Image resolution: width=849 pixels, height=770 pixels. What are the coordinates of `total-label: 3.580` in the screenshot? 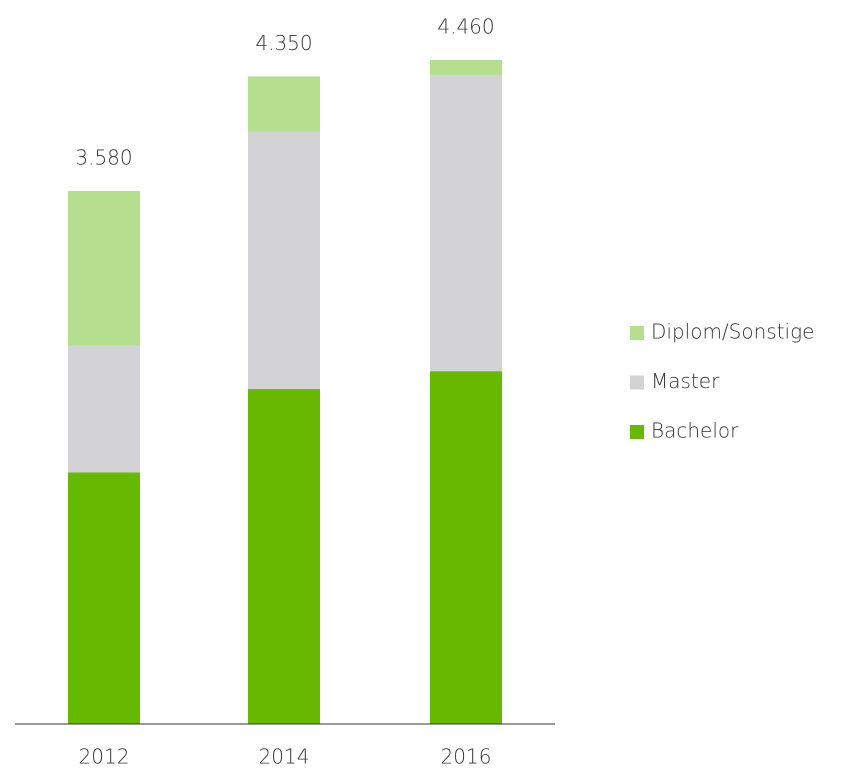 It's located at (103, 158).